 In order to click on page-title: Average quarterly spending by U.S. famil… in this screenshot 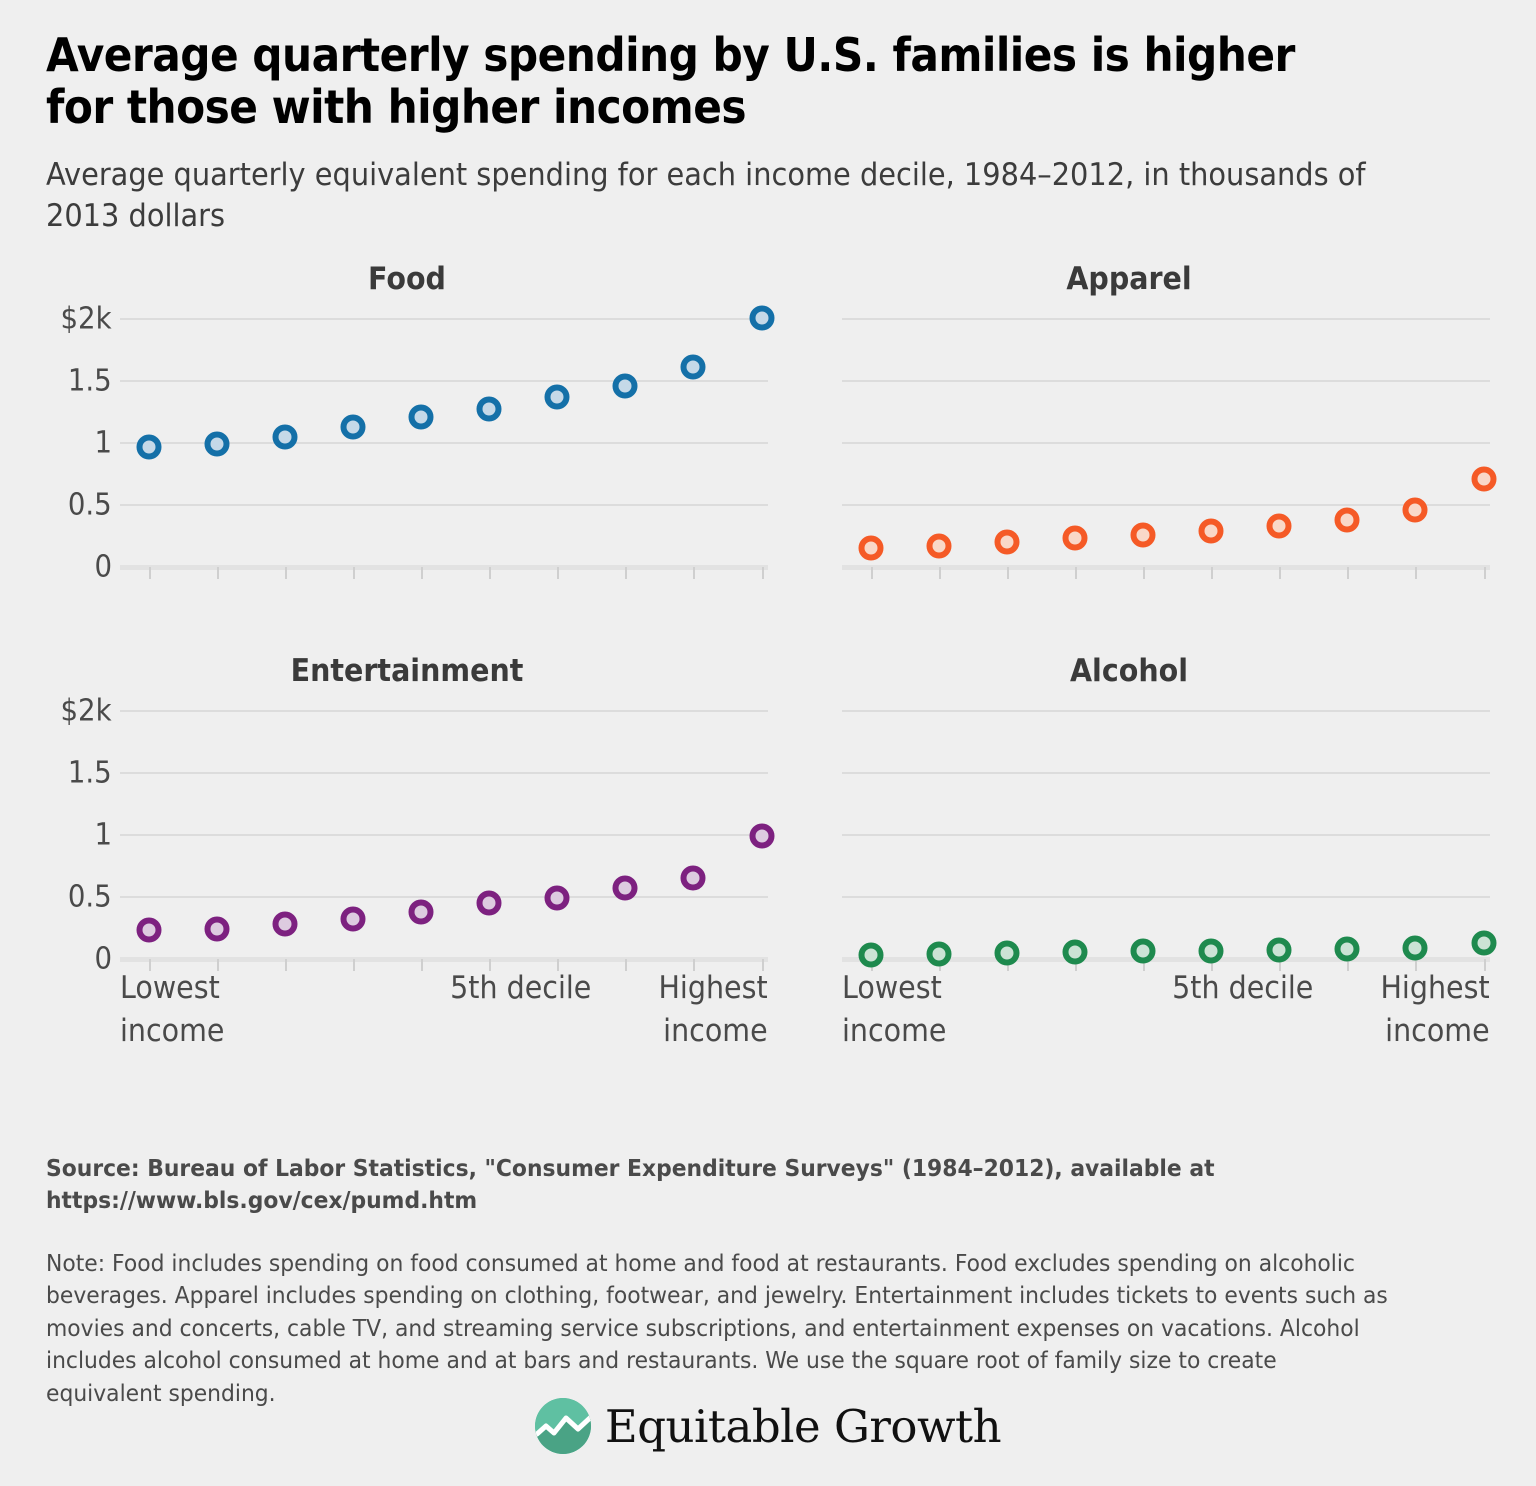, I will do `click(670, 81)`.